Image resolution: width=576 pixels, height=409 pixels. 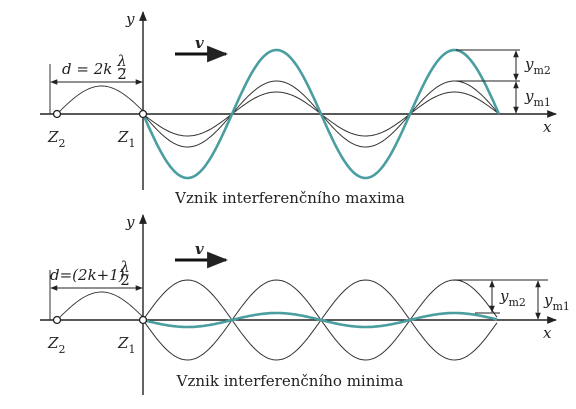 I want to click on caption: Vznik interferenčního maxima, so click(x=289, y=198).